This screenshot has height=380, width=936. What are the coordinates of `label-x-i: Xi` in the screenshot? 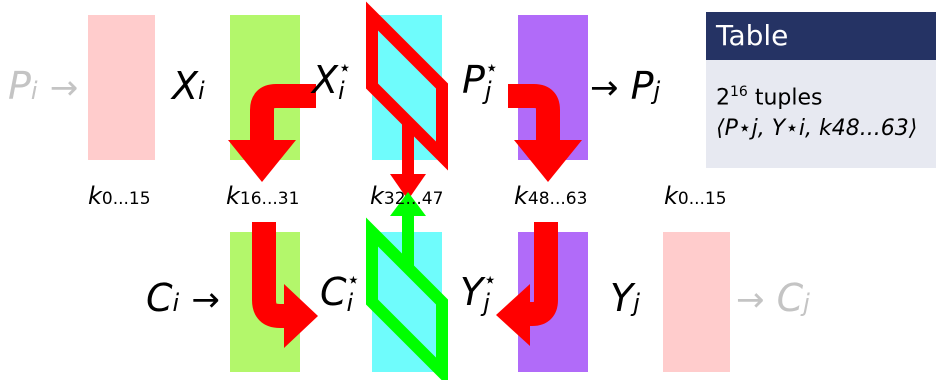 It's located at (188, 86).